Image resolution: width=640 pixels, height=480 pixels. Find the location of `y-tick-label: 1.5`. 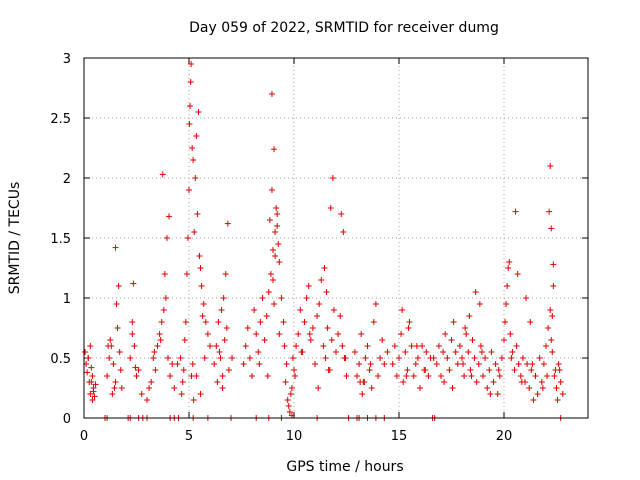

y-tick-label: 1.5 is located at coordinates (60, 239).